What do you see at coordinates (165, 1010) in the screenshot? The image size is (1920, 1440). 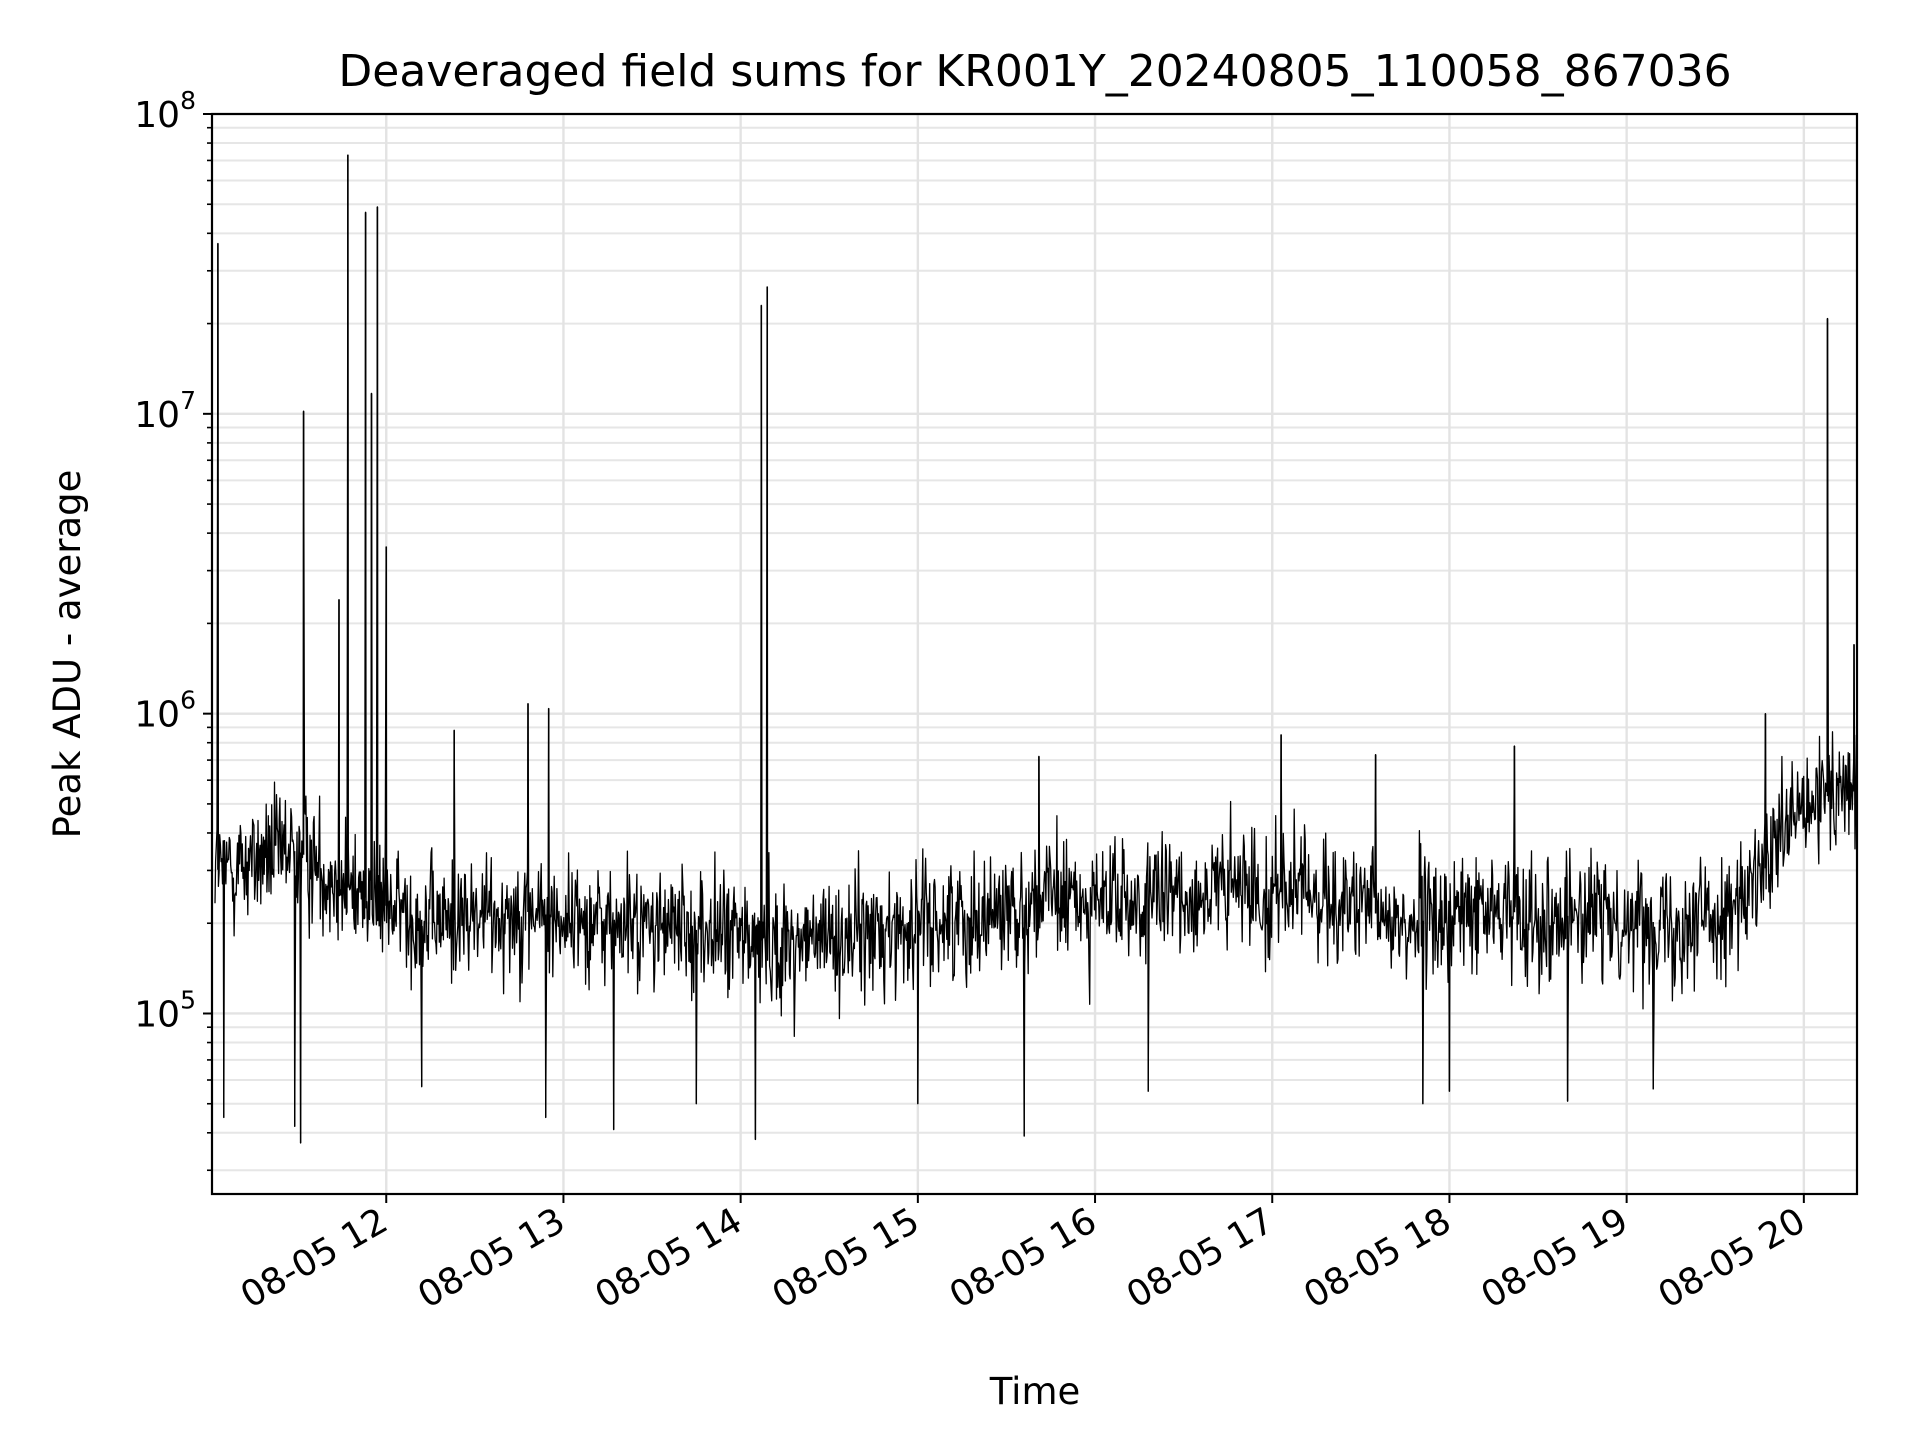 I see `y-tick-label: 10⁵` at bounding box center [165, 1010].